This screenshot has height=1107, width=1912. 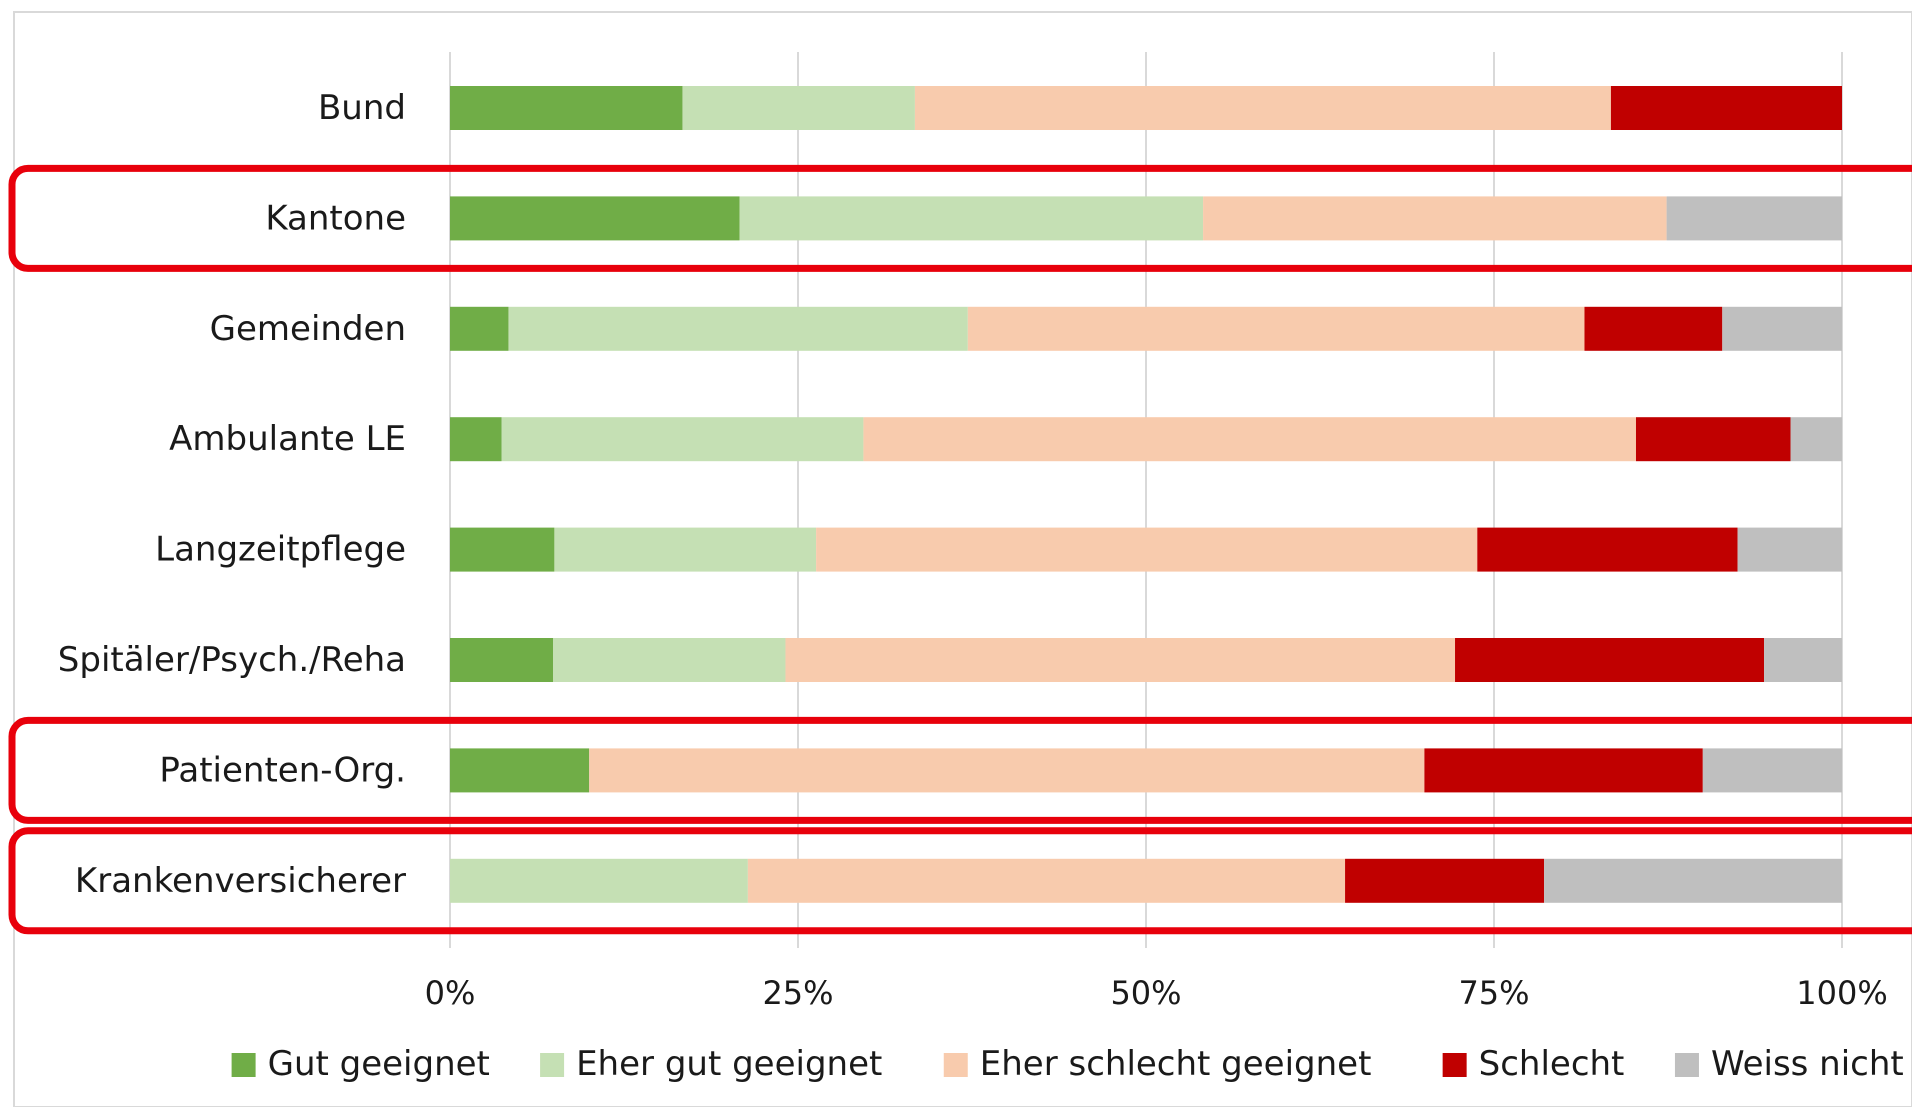 I want to click on legend-label-schlecht: Schlecht, so click(x=1552, y=1064).